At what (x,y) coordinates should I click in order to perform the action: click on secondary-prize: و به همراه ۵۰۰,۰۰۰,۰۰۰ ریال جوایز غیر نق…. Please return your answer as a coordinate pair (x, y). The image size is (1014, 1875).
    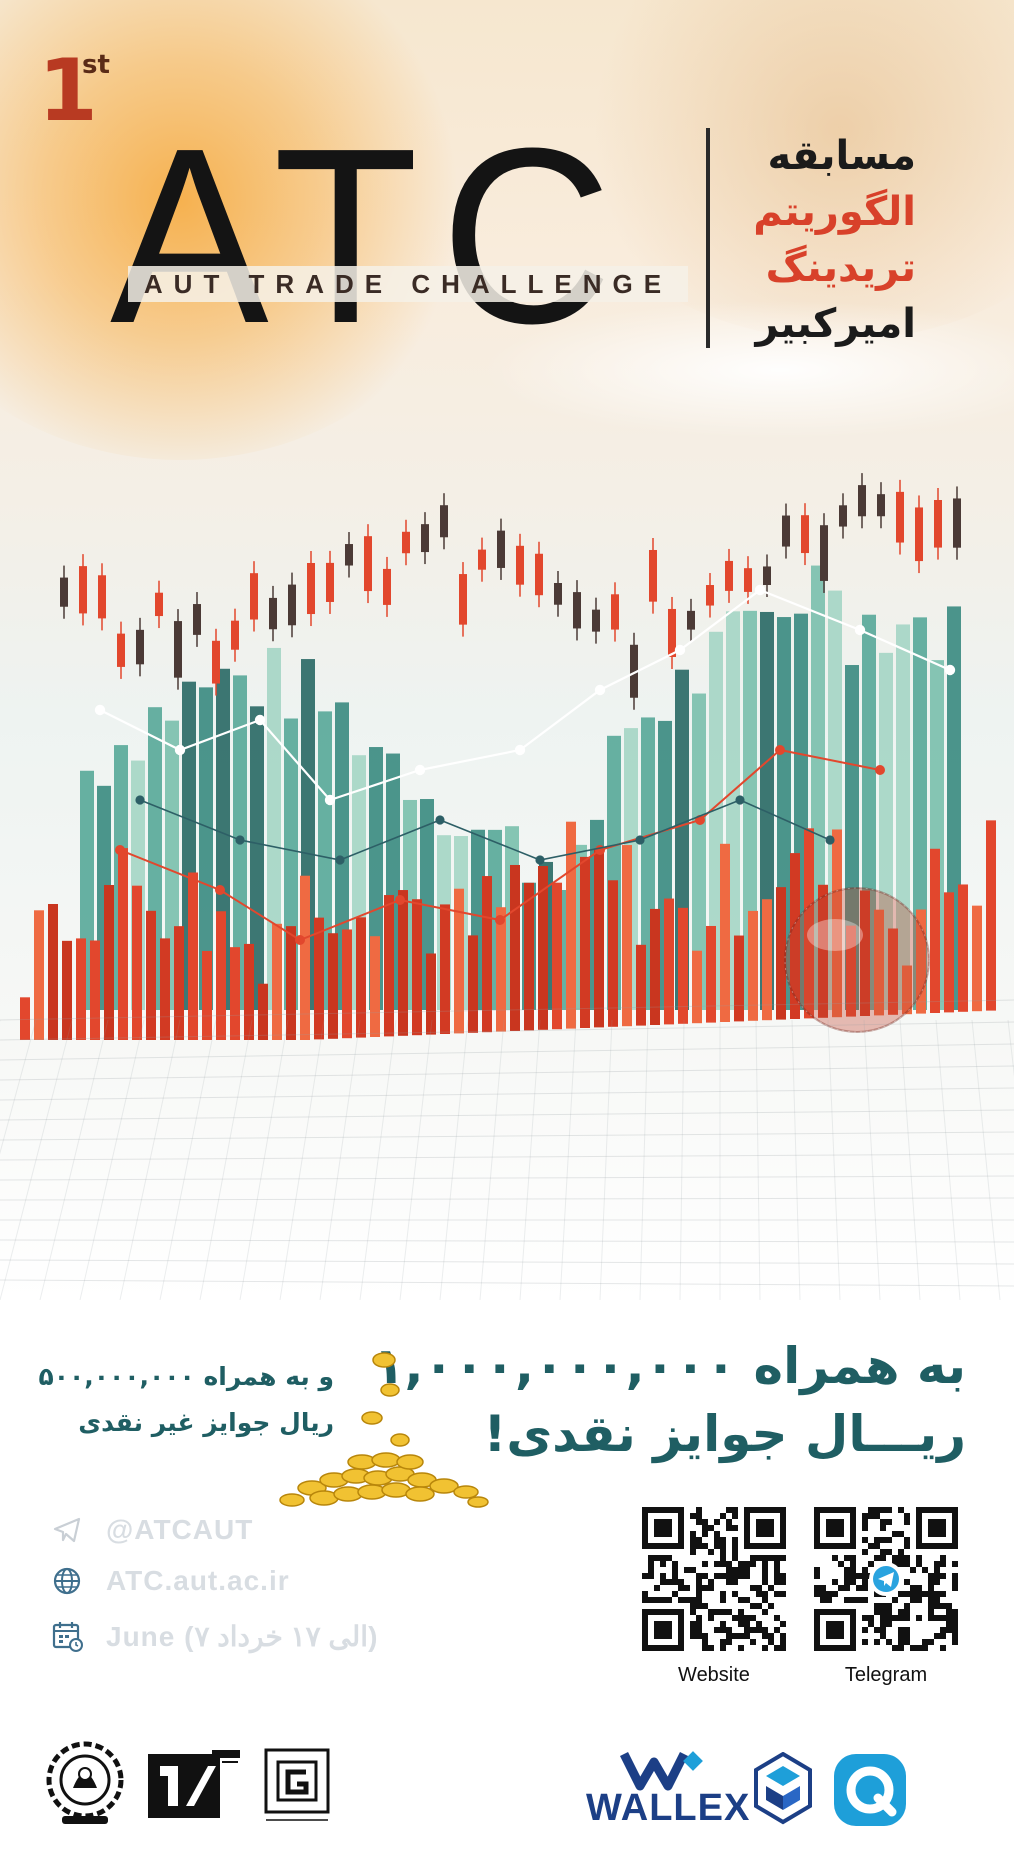
    Looking at the image, I should click on (176, 1401).